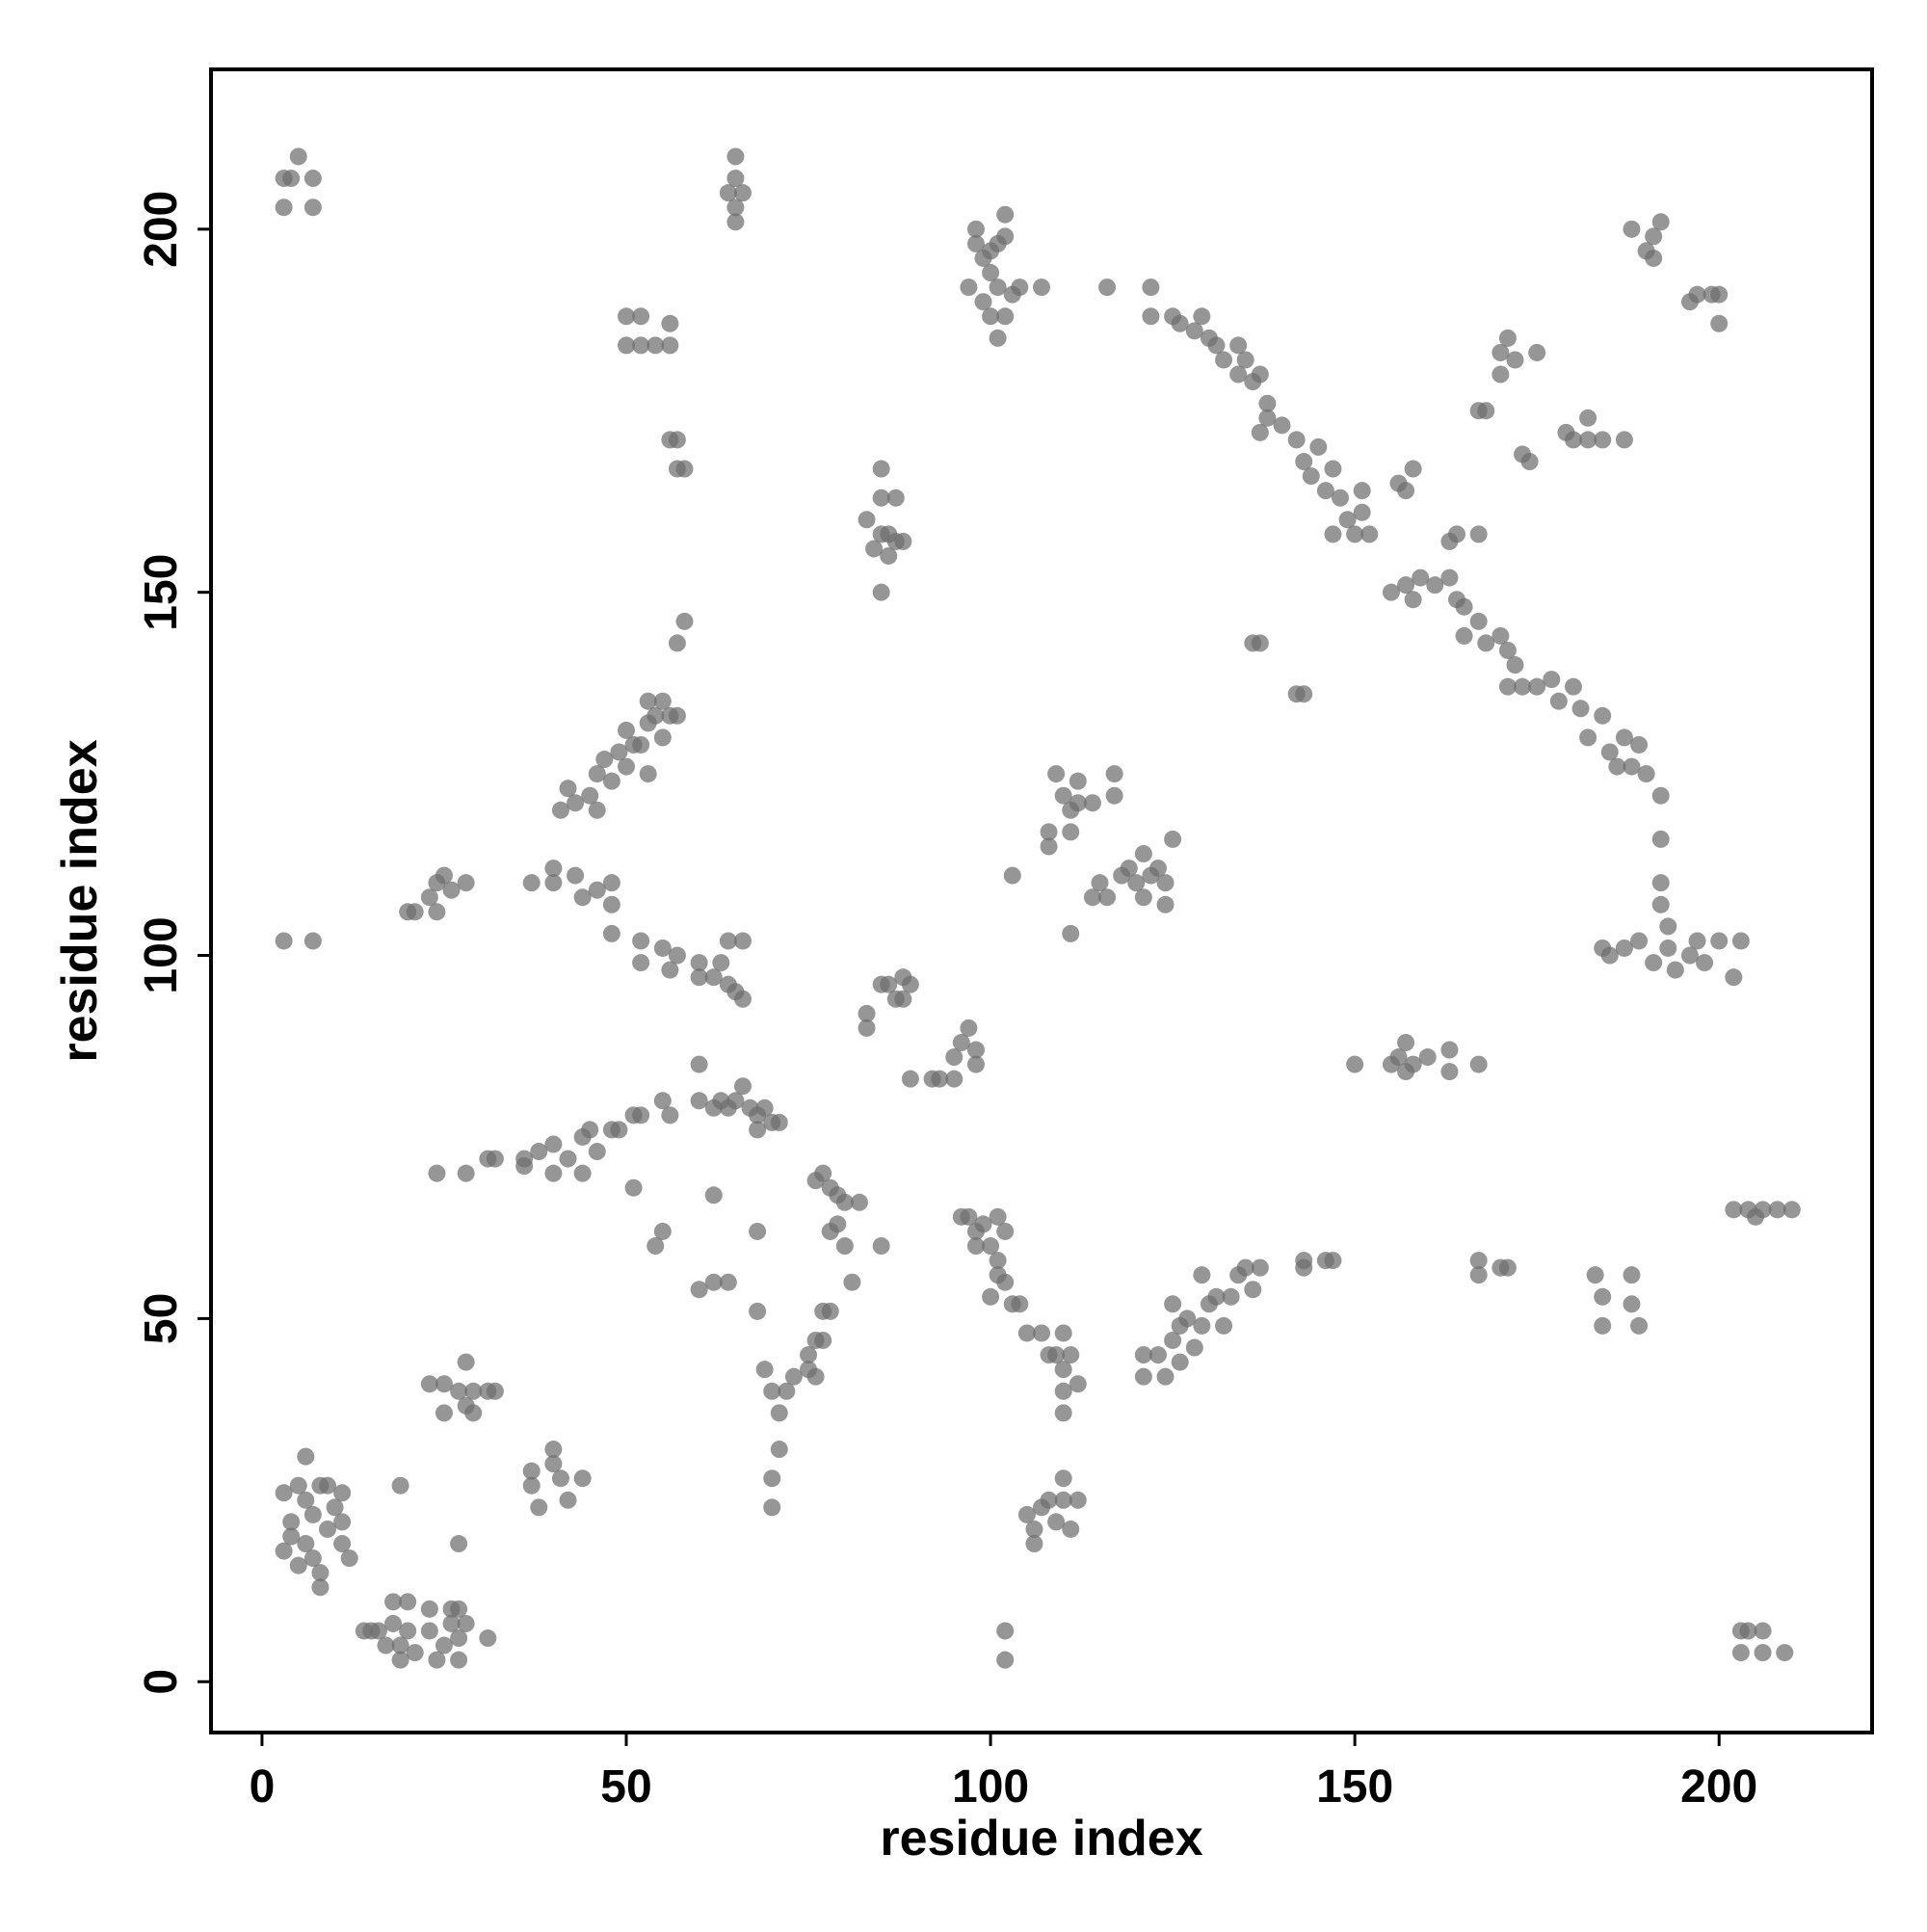  I want to click on x-tick-label: 50, so click(625, 1787).